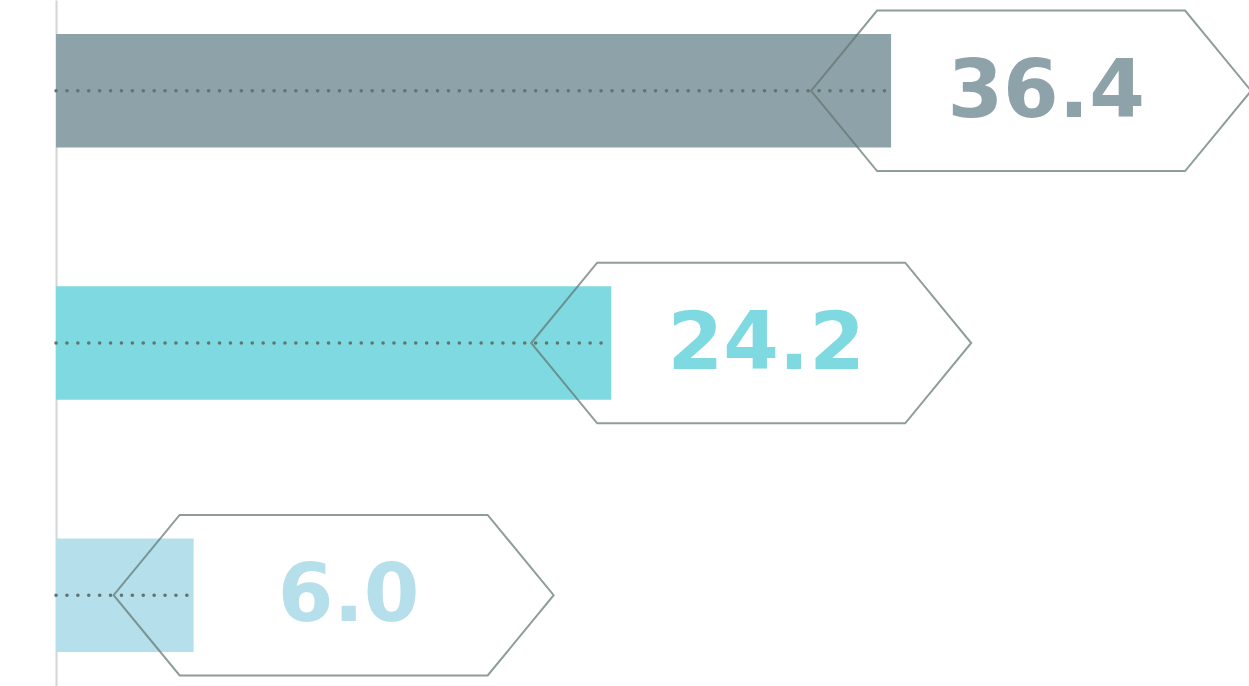 The height and width of the screenshot is (686, 1249). What do you see at coordinates (1046, 89) in the screenshot?
I see `data-label: 36.4` at bounding box center [1046, 89].